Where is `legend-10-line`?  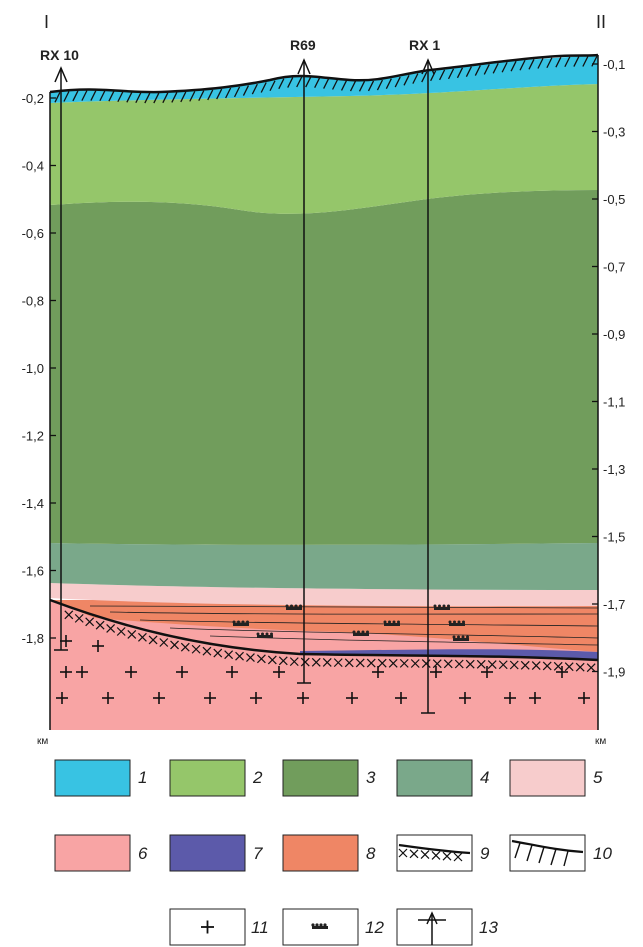
legend-10-line is located at coordinates (547, 846).